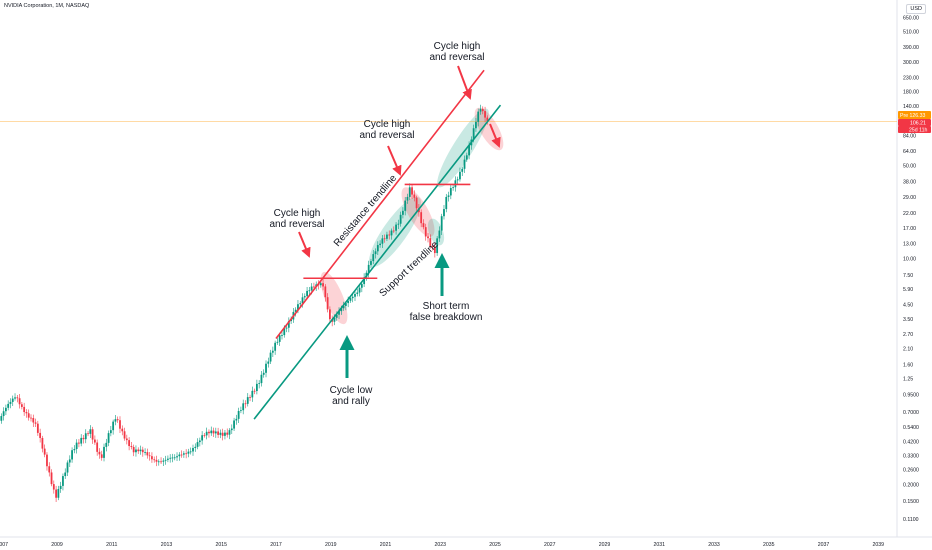  Describe the element at coordinates (914, 275) in the screenshot. I see `price-axis-panel` at that location.